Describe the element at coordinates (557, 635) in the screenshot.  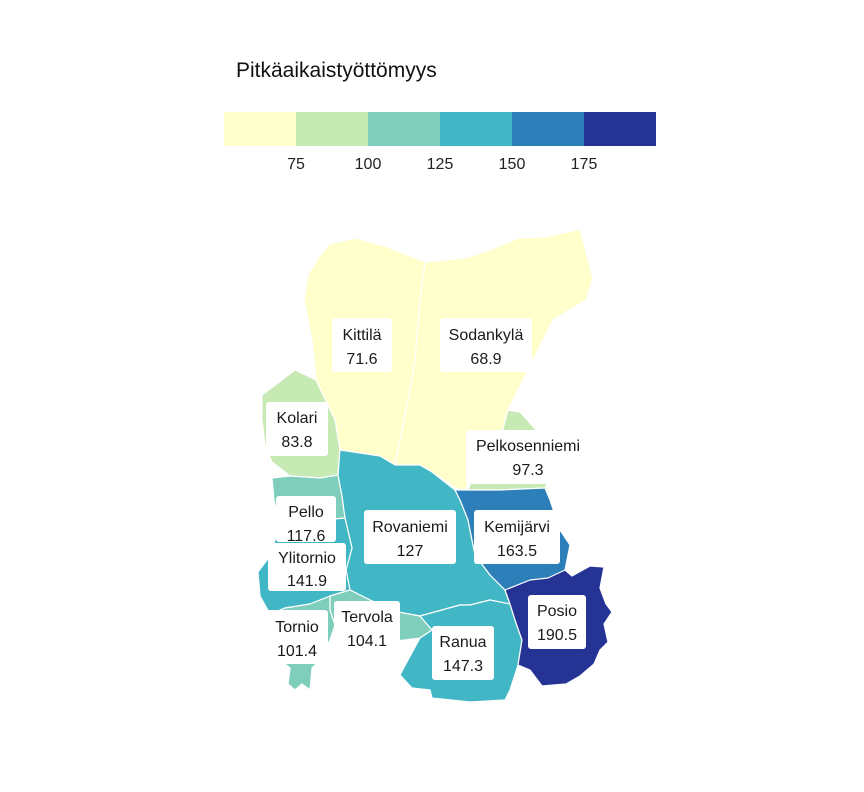
I see `label-value: 190.5` at that location.